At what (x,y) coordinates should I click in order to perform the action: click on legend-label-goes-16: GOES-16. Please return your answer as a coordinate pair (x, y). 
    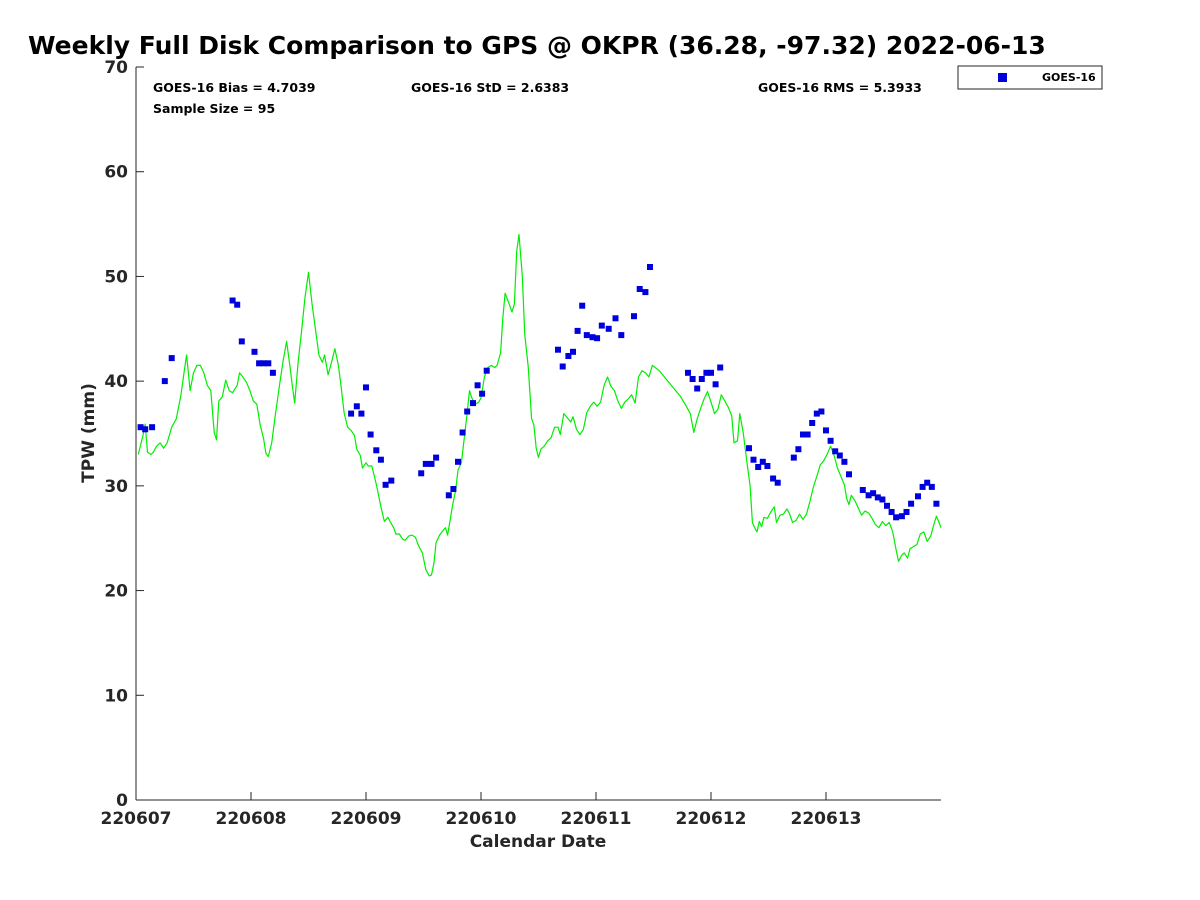
    Looking at the image, I should click on (1069, 77).